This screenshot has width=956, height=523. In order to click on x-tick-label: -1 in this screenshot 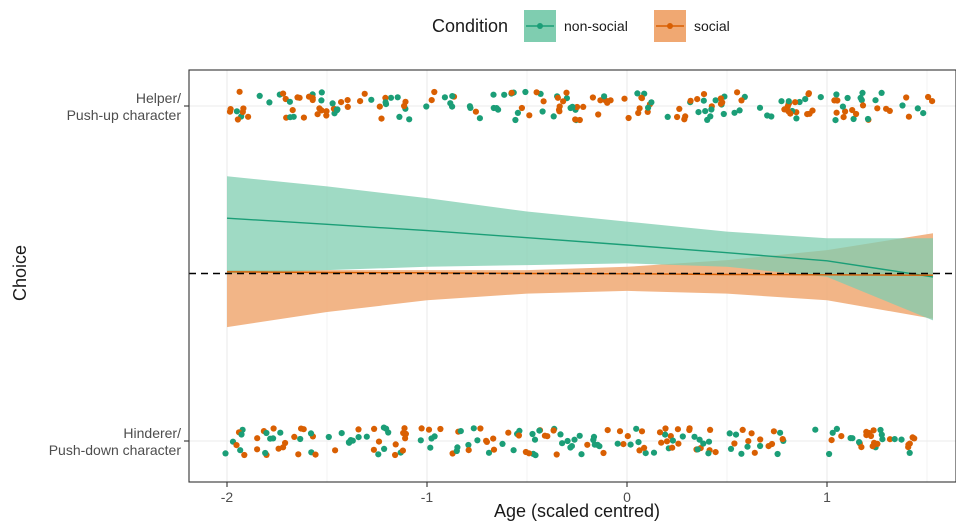, I will do `click(427, 497)`.